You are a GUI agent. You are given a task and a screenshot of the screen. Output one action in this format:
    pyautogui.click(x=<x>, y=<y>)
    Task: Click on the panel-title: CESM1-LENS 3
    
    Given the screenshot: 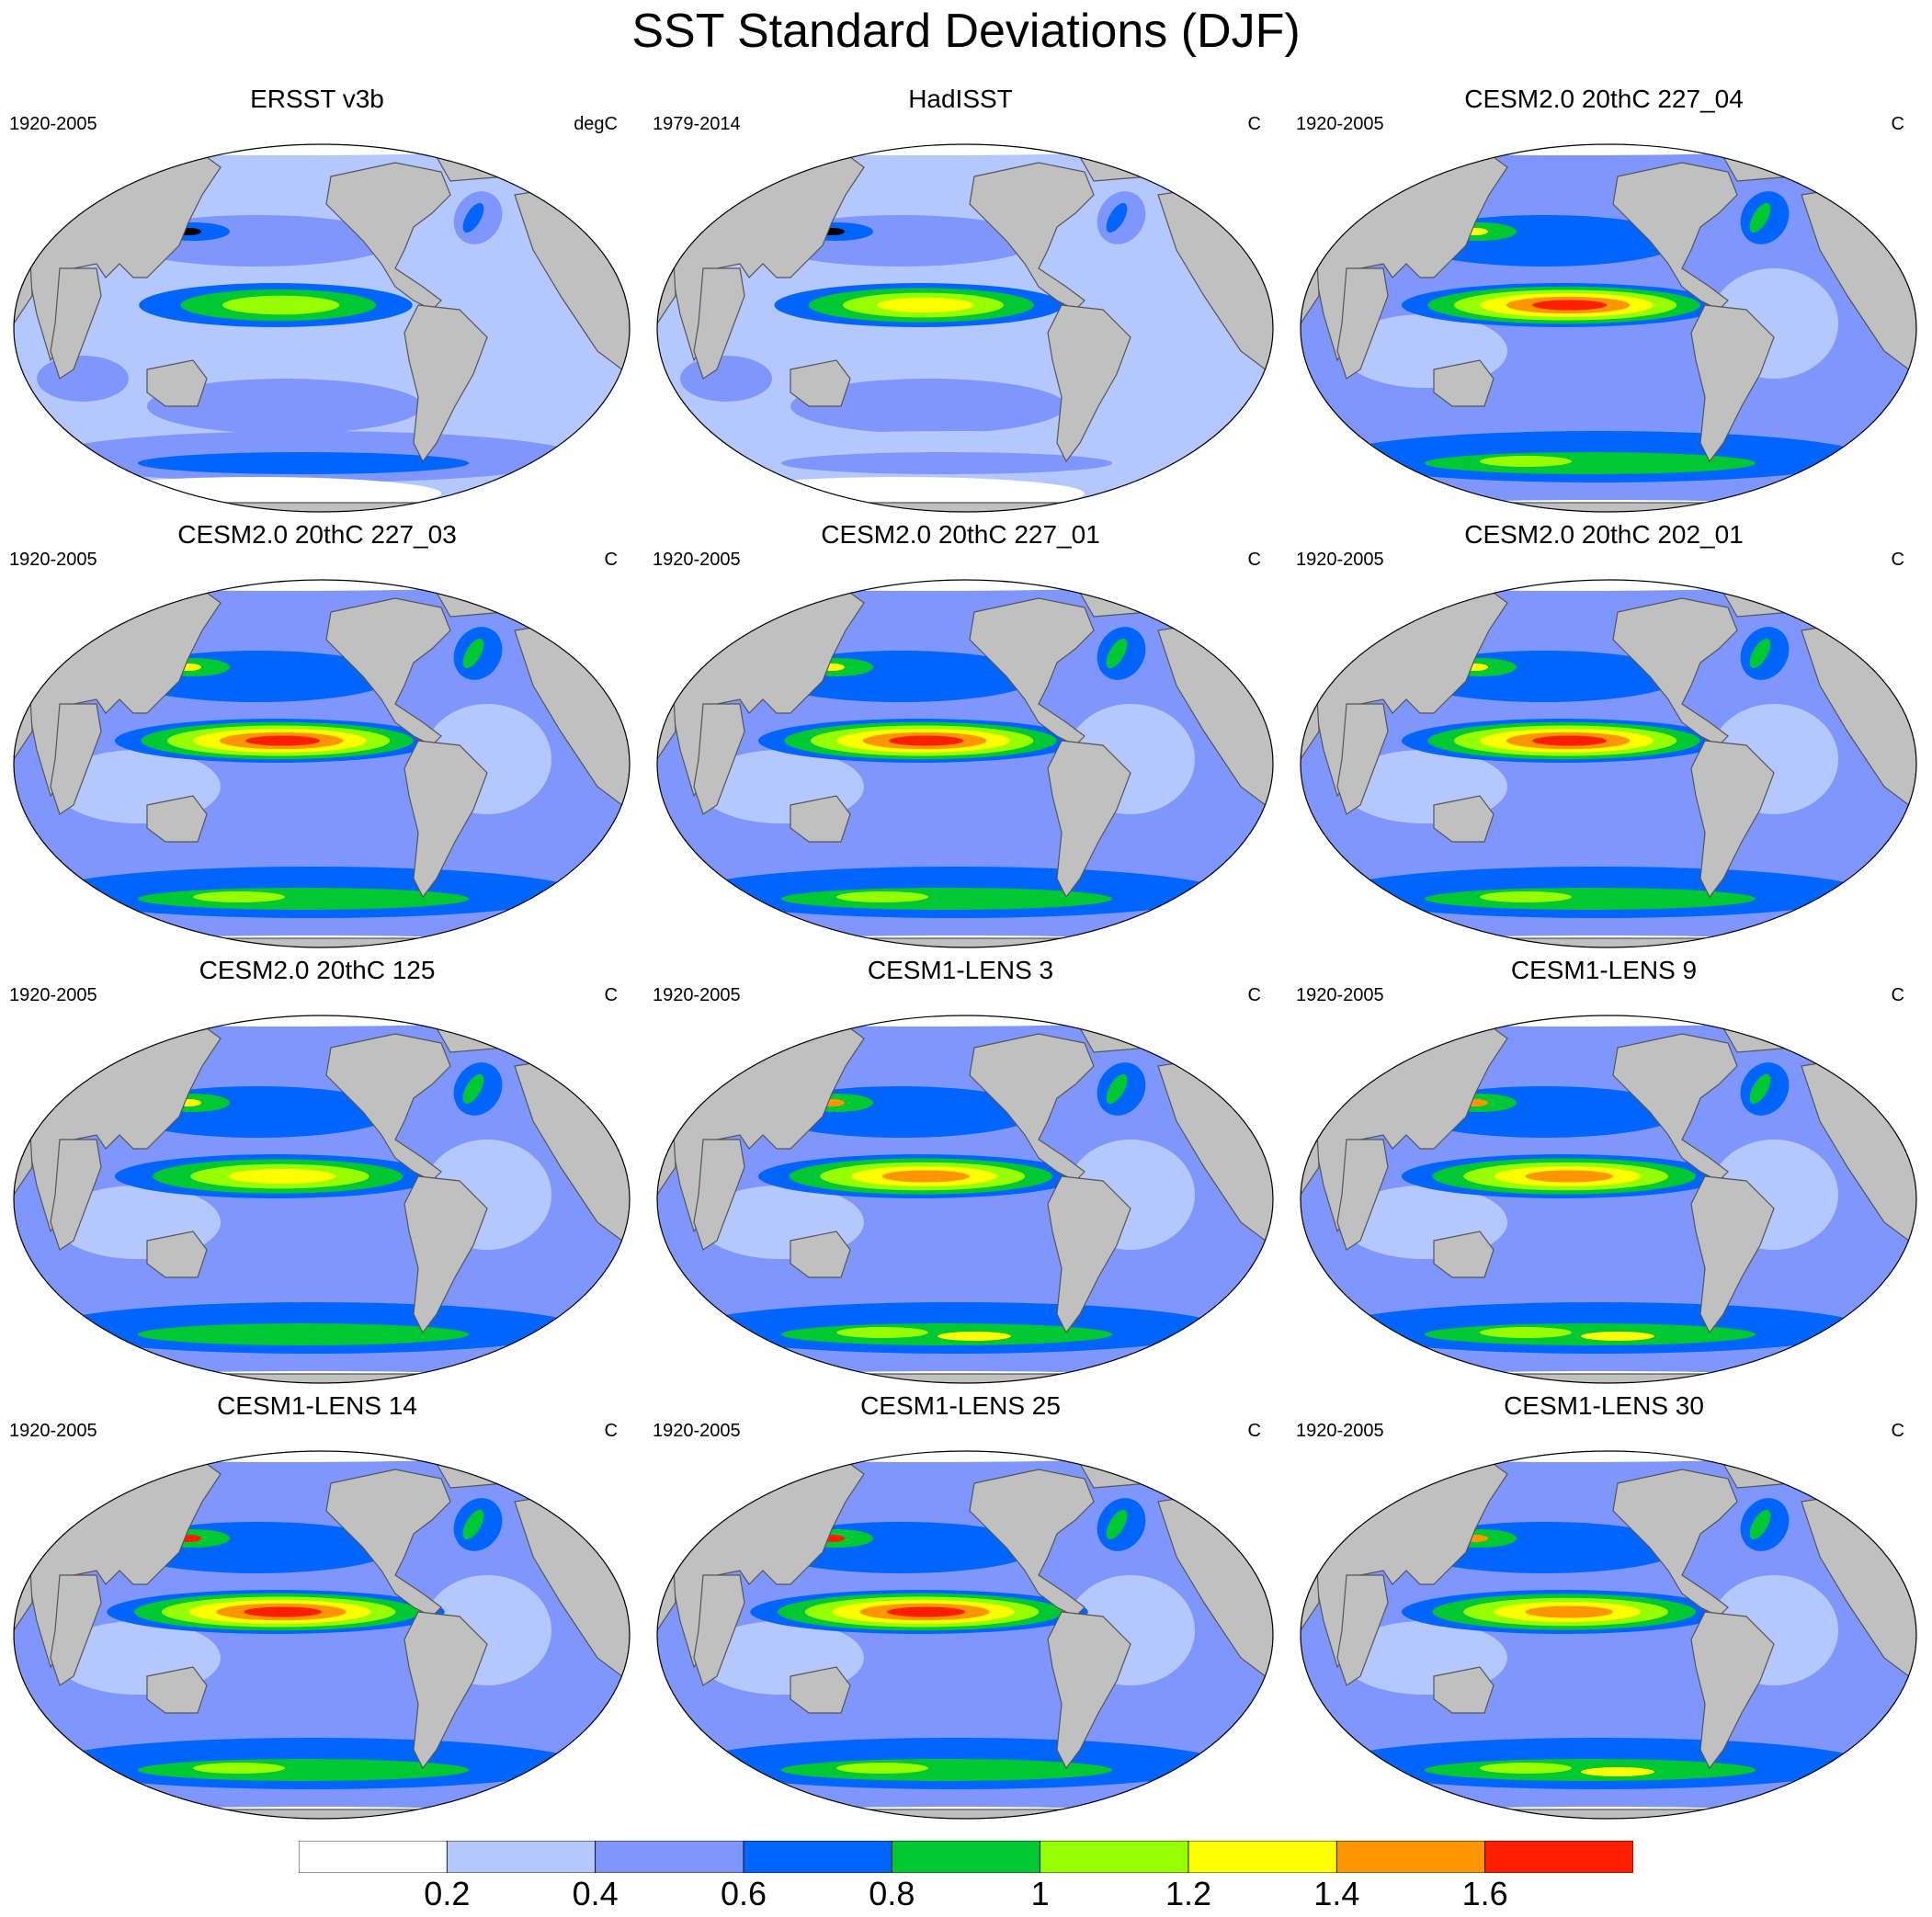 What is the action you would take?
    pyautogui.click(x=961, y=970)
    